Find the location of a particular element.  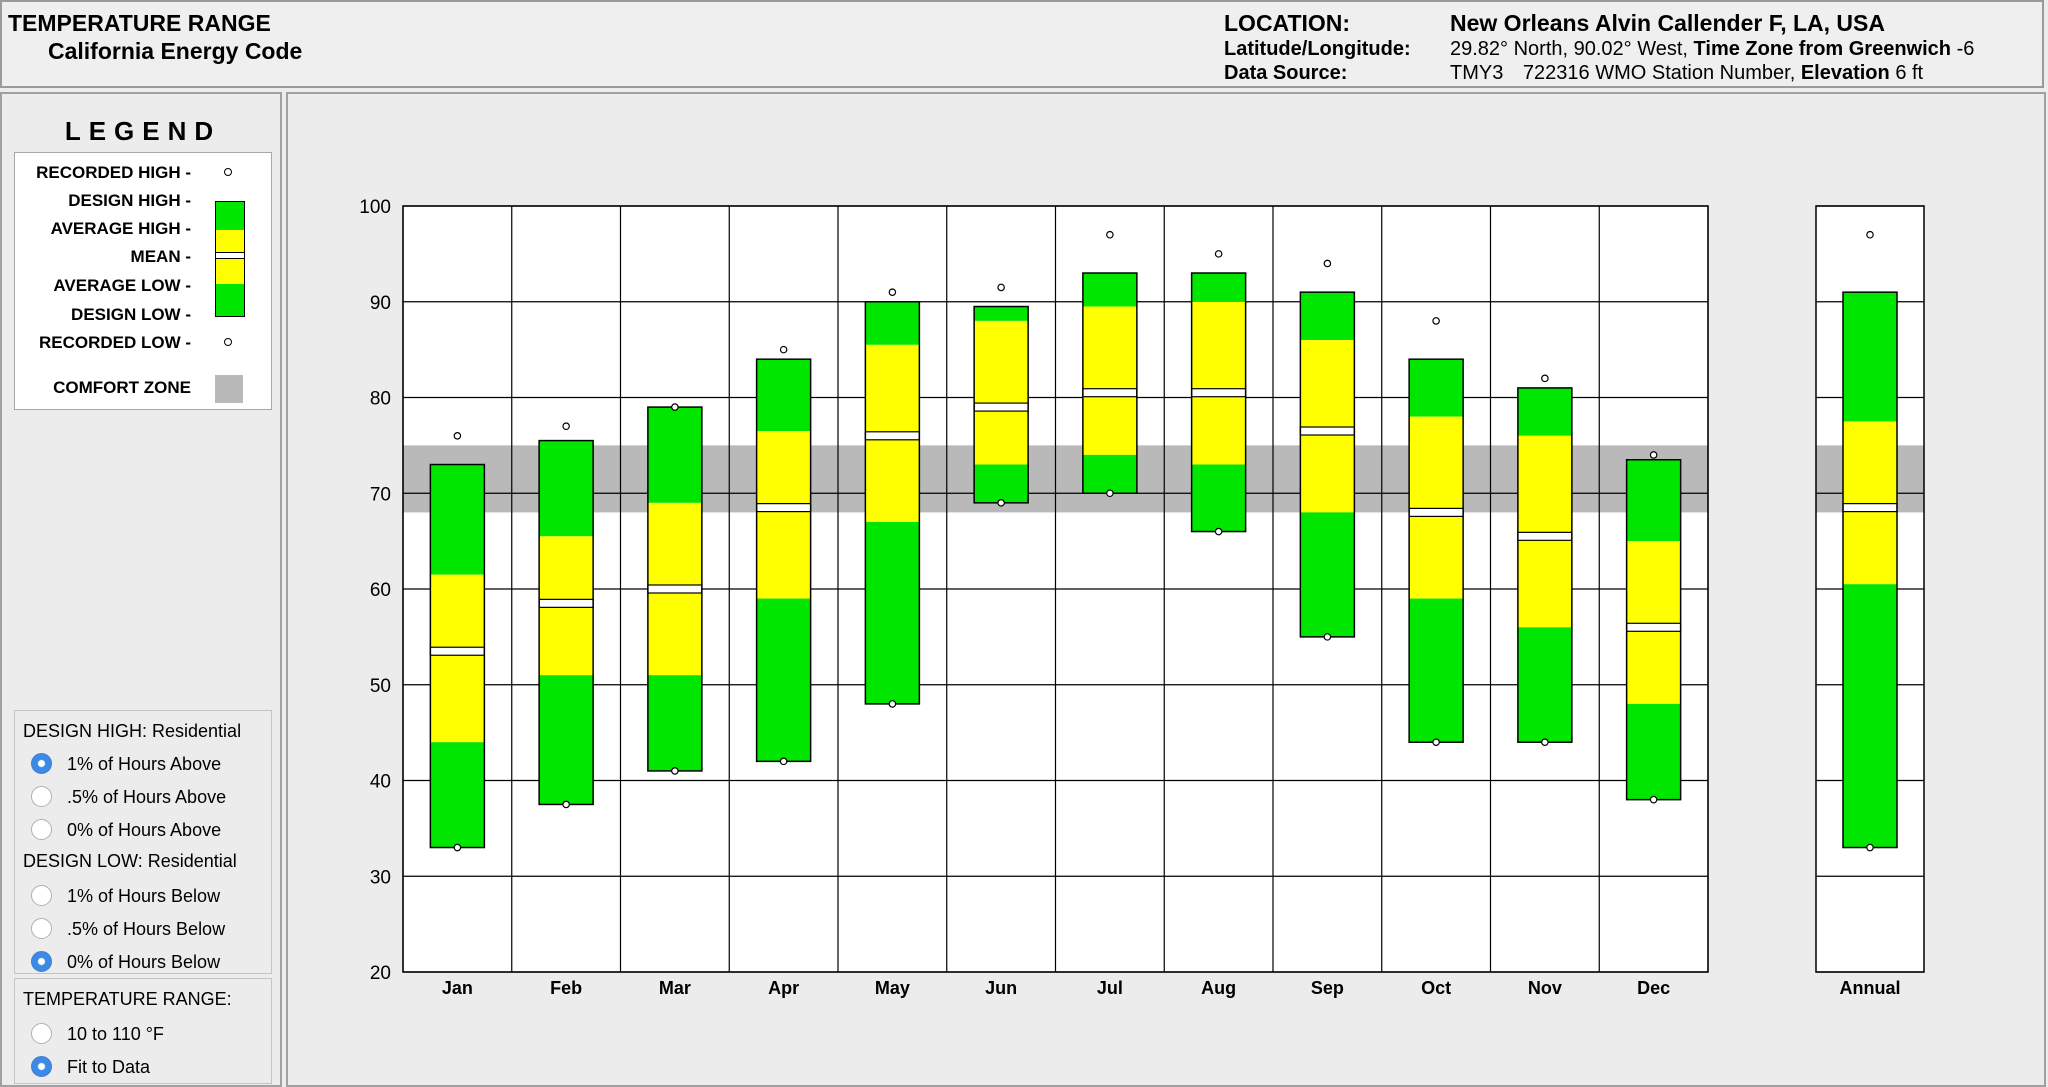

x-tick-label: Sep is located at coordinates (1327, 988).